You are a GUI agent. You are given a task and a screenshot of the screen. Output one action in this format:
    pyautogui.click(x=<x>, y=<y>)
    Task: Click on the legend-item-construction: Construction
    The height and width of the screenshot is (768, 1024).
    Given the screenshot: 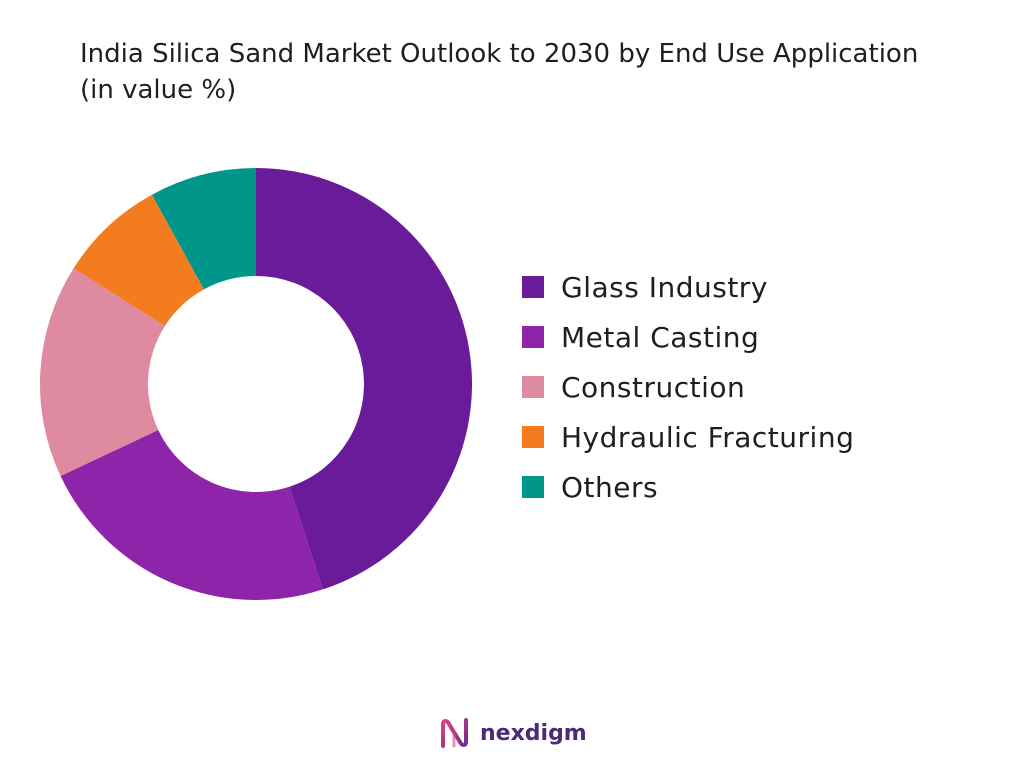 What is the action you would take?
    pyautogui.click(x=688, y=387)
    